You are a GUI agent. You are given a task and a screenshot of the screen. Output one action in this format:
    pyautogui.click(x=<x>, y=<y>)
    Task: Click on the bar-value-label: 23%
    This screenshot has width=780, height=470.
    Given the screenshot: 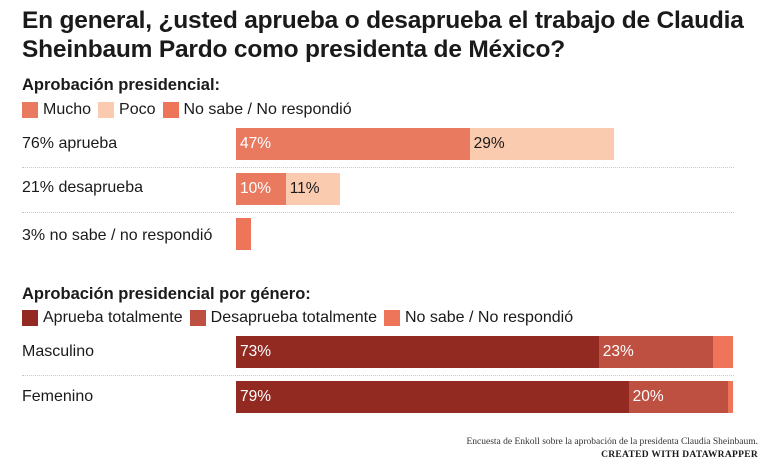 What is the action you would take?
    pyautogui.click(x=618, y=351)
    